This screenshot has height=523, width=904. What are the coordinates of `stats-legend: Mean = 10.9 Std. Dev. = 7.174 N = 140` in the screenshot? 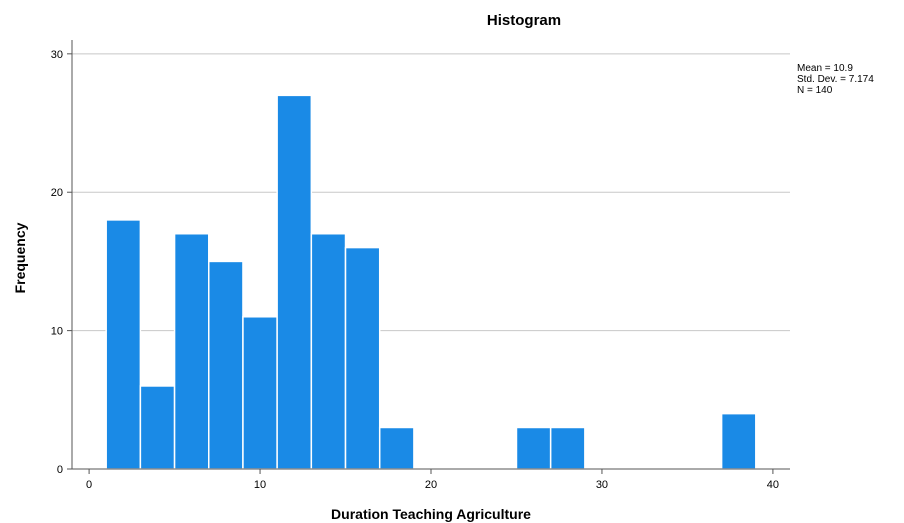 It's located at (835, 79).